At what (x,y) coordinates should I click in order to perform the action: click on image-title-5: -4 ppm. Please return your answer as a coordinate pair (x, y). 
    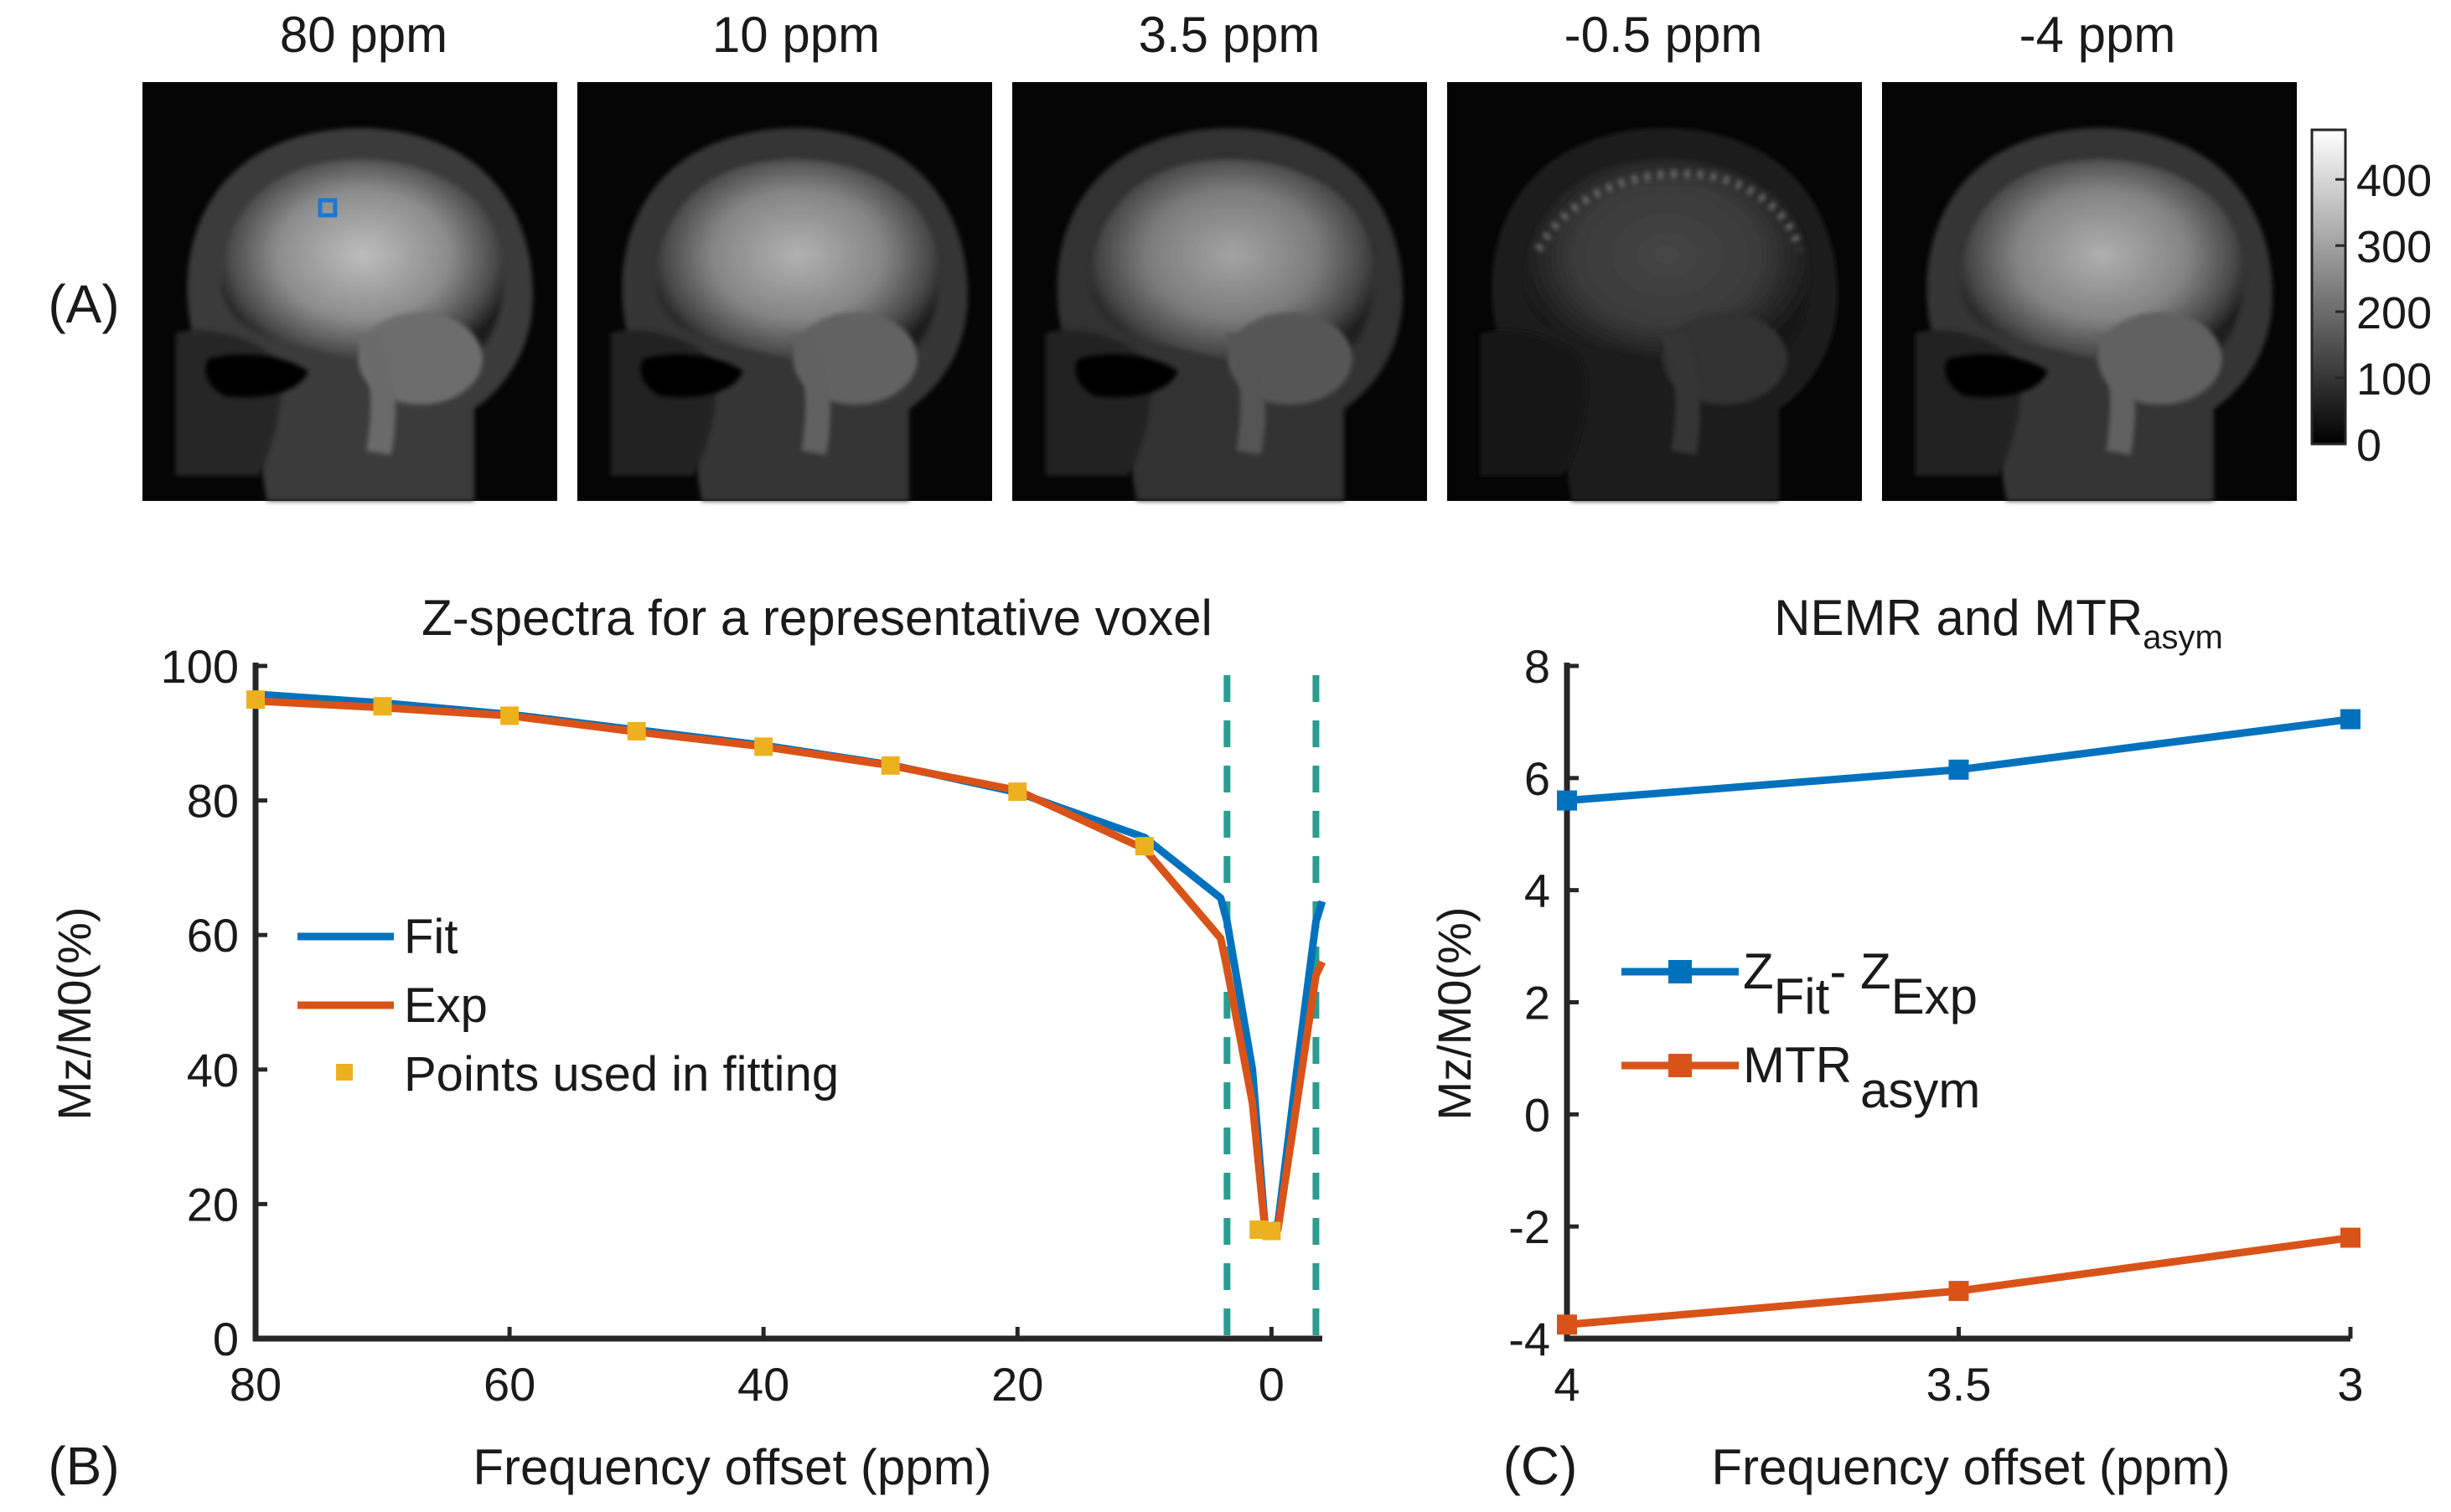
    Looking at the image, I should click on (2097, 35).